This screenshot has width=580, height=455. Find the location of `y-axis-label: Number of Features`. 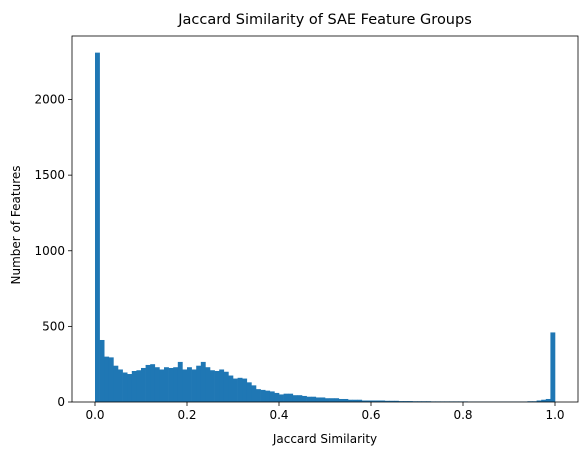

y-axis-label: Number of Features is located at coordinates (16, 225).